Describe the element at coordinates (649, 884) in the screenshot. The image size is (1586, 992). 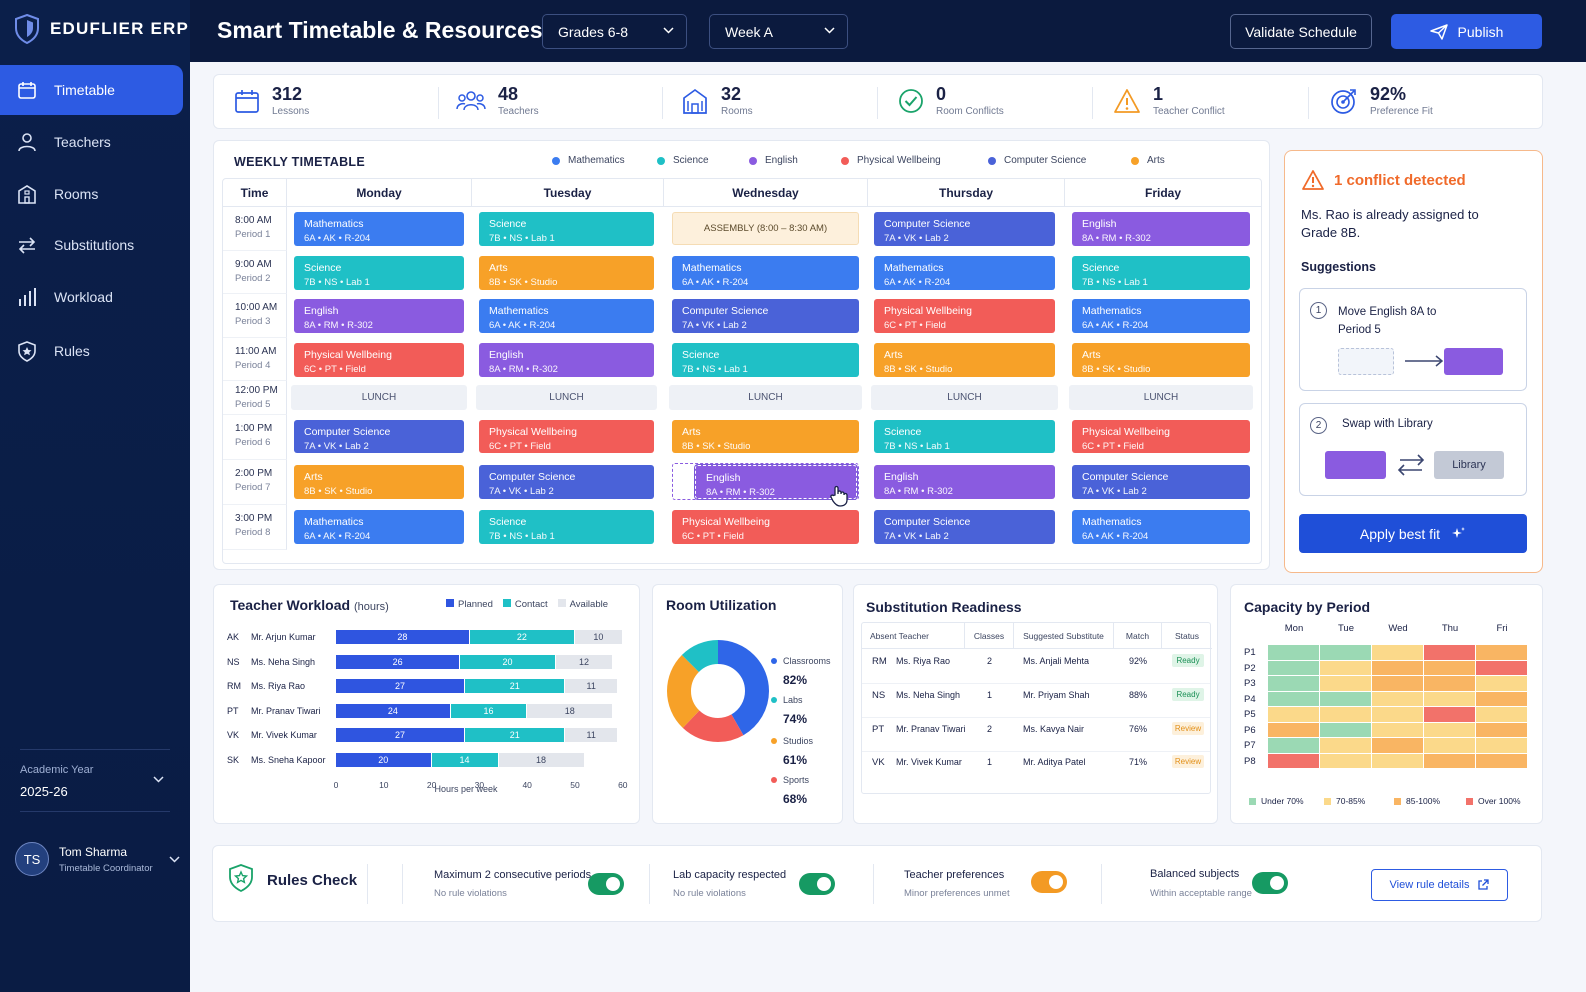
I see `divider` at that location.